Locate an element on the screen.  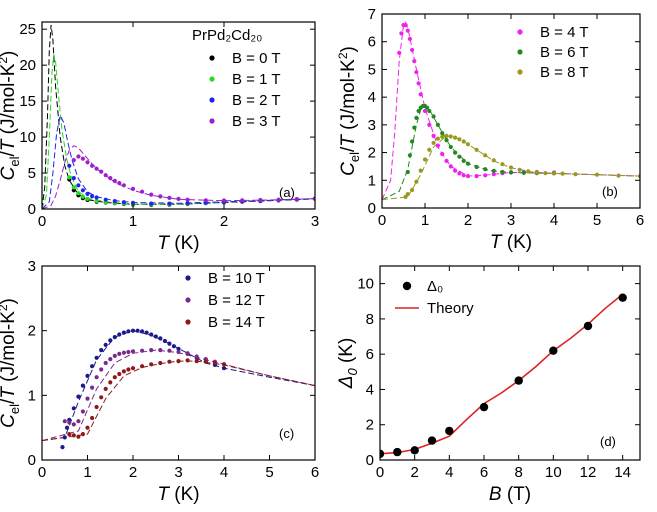
x-axis-label: B (T) is located at coordinates (510, 494).